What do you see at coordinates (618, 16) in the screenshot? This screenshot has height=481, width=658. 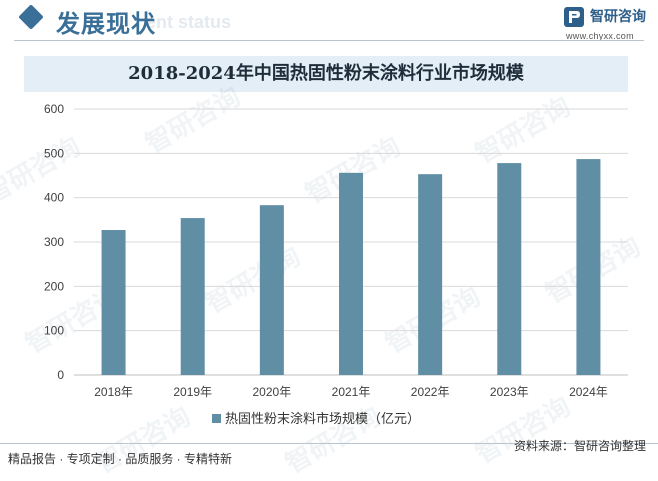 I see `brand-name: 智研咨询` at bounding box center [618, 16].